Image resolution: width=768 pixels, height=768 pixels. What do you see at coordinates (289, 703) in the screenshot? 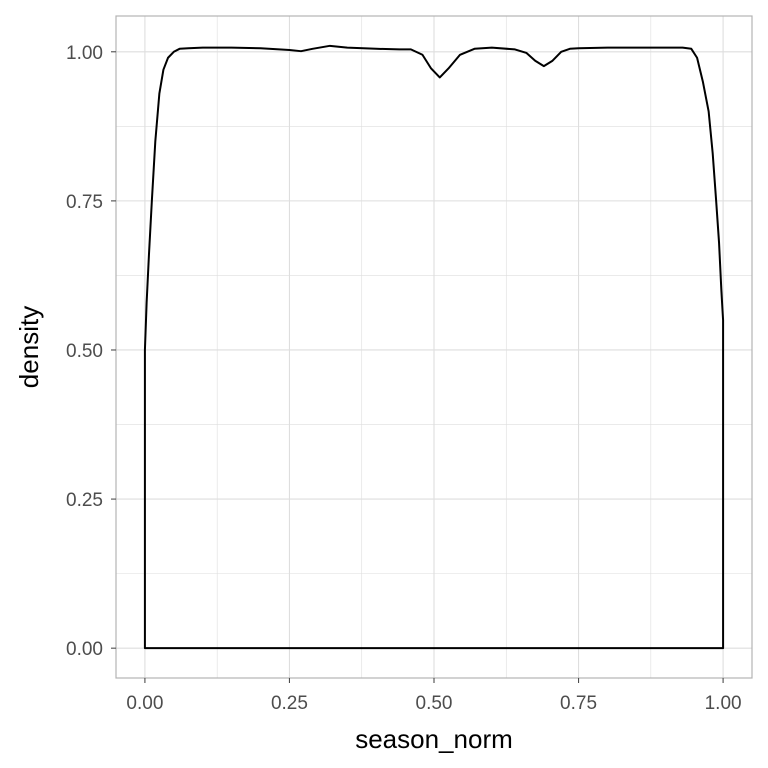
I see `x-tick-label: 0.25` at bounding box center [289, 703].